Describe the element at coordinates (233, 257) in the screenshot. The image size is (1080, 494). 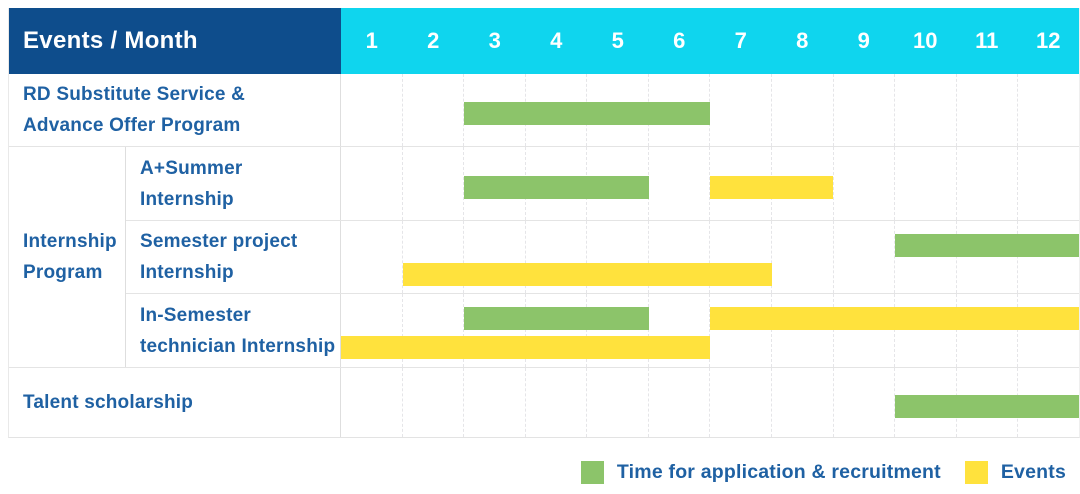
I see `row-label-semester-project-internship: Semester project Internship` at that location.